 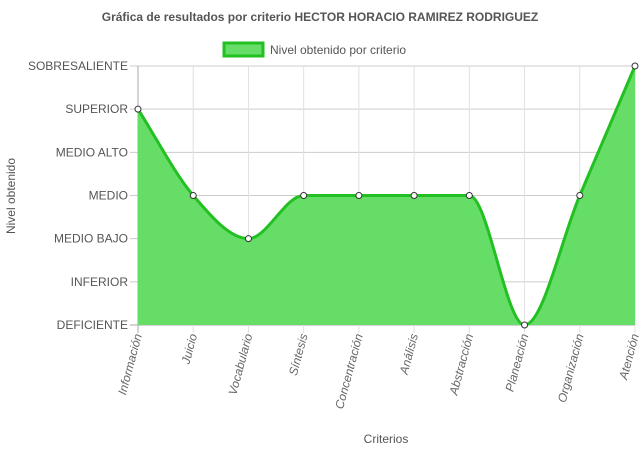 I want to click on x-tick-label: Información, so click(x=130, y=364).